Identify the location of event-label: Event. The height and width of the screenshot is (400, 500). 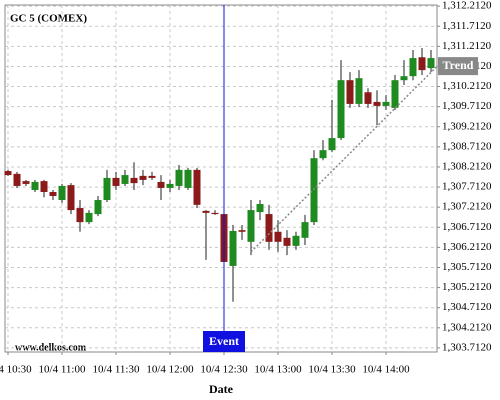
(224, 341).